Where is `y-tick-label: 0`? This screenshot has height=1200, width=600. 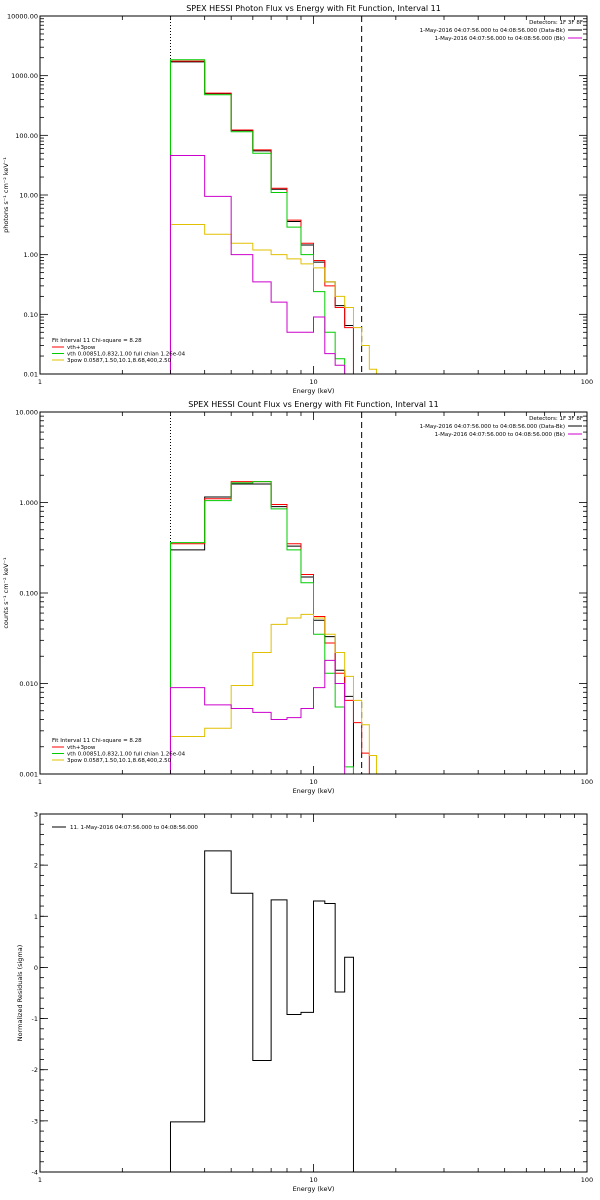
y-tick-label: 0 is located at coordinates (36, 968).